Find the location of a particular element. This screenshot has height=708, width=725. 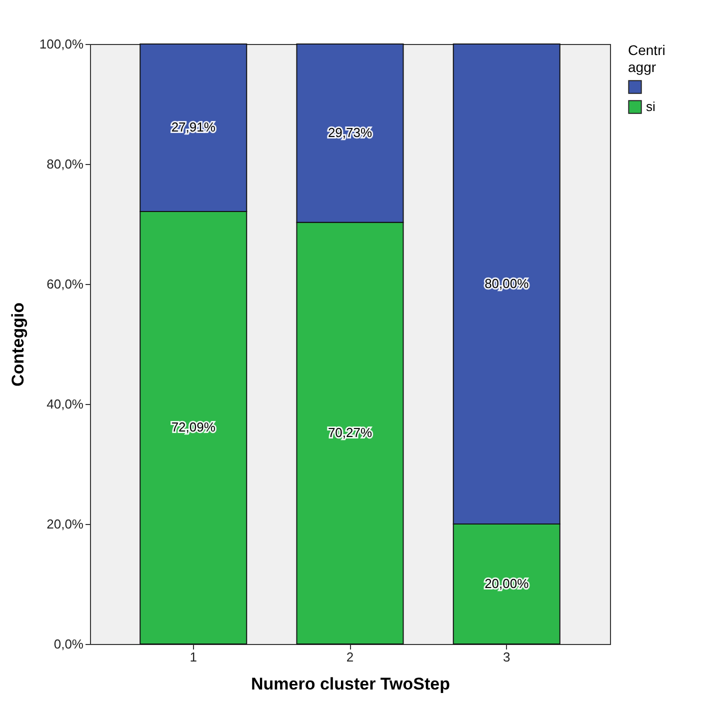

x-axis-title: Numero cluster TwoStep is located at coordinates (350, 684).